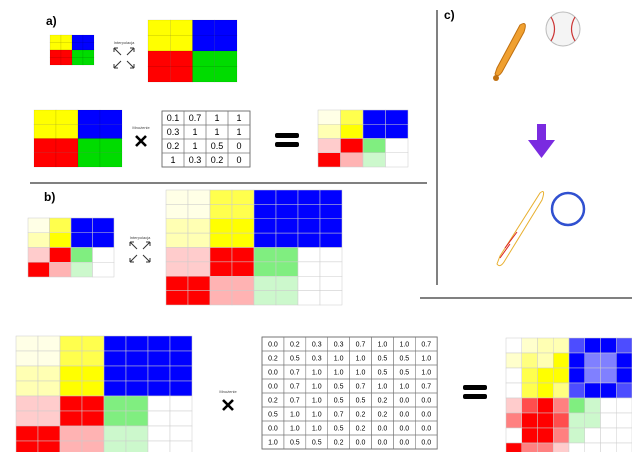 The width and height of the screenshot is (632, 452). Describe the element at coordinates (141, 141) in the screenshot. I see `multiply-sign` at that location.